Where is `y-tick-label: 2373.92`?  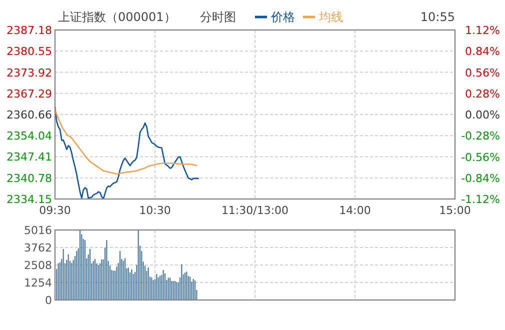 y-tick-label: 2373.92 is located at coordinates (29, 73).